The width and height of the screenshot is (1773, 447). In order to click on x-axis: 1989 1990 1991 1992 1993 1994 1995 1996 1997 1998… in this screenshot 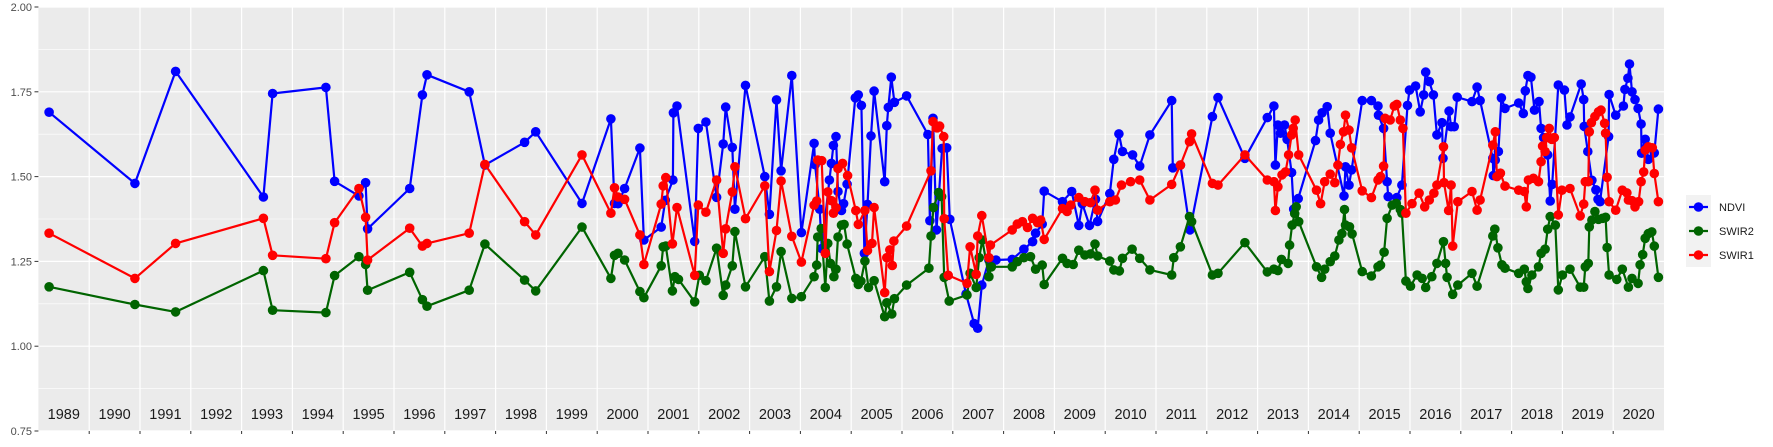, I will do `click(851, 420)`.